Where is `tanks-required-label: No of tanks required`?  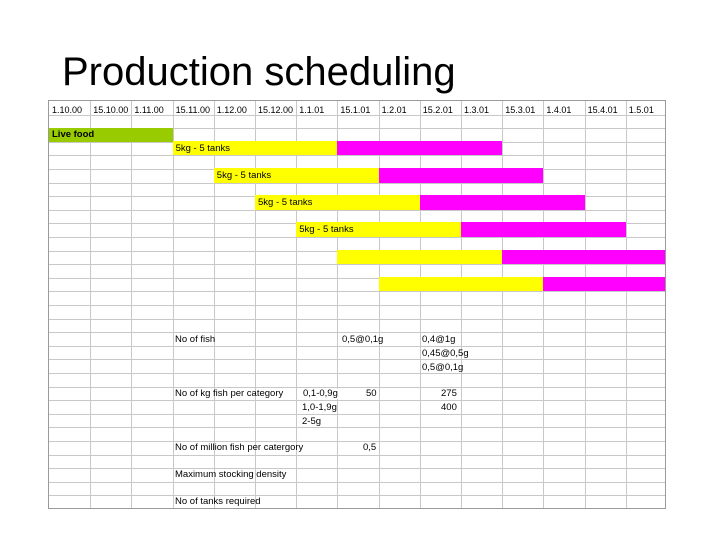
tanks-required-label: No of tanks required is located at coordinates (218, 501).